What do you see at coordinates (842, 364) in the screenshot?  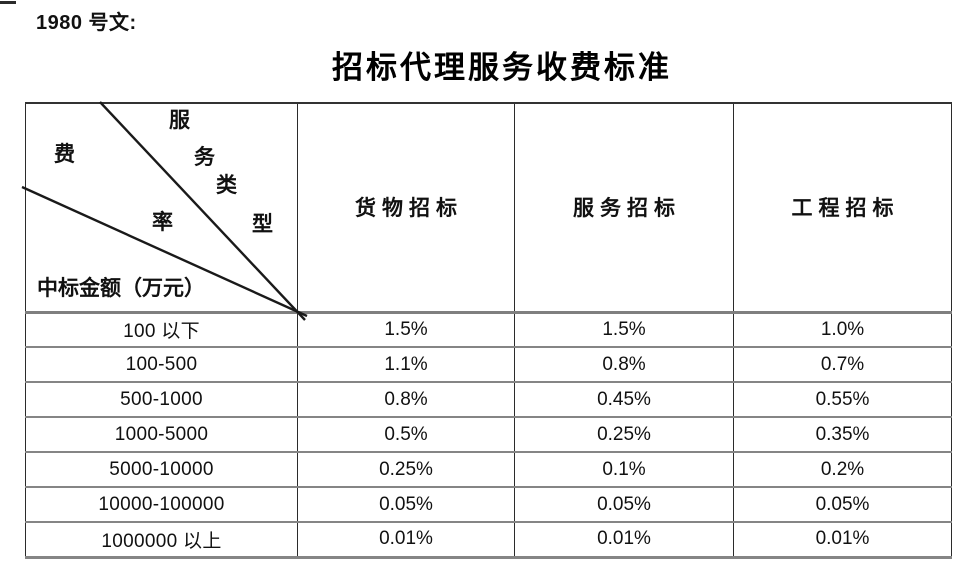 I see `rate-cell: 0.7%` at bounding box center [842, 364].